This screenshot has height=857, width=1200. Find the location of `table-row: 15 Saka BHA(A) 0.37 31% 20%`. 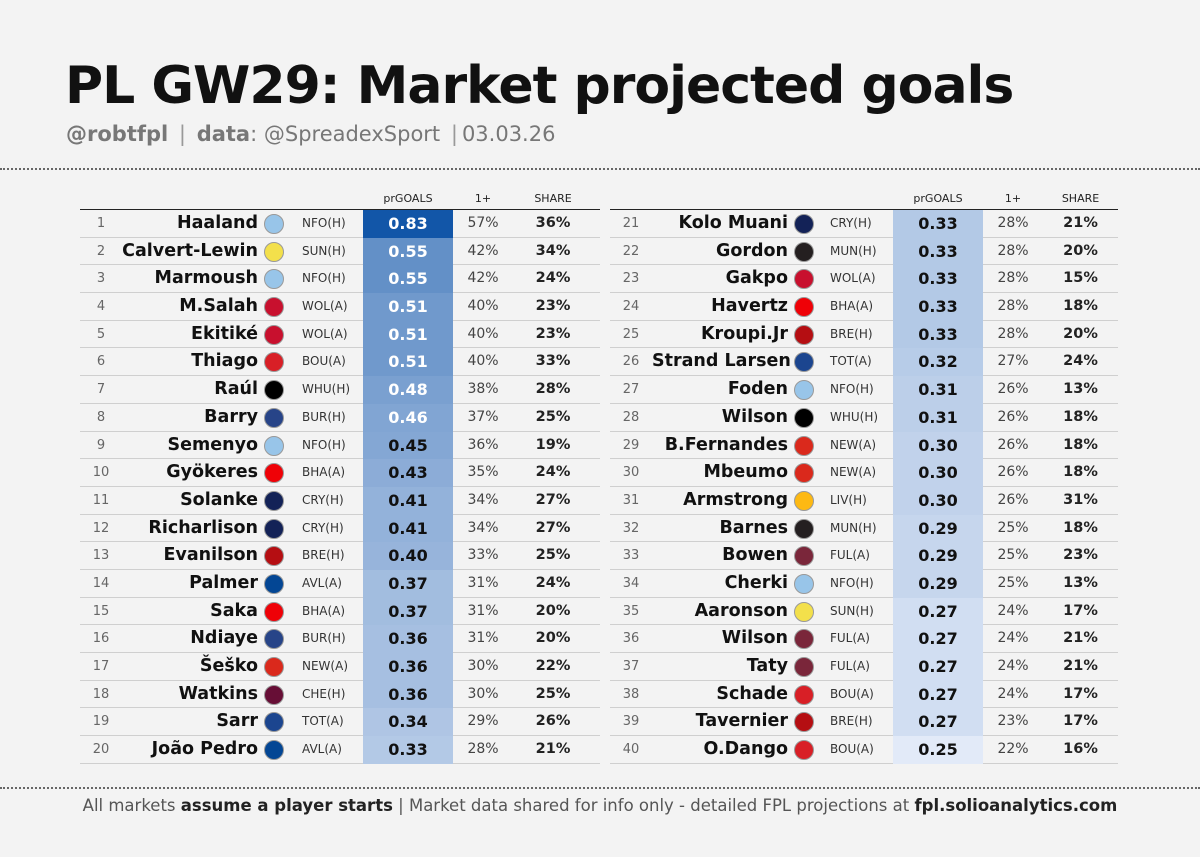

table-row: 15 Saka BHA(A) 0.37 31% 20% is located at coordinates (340, 611).